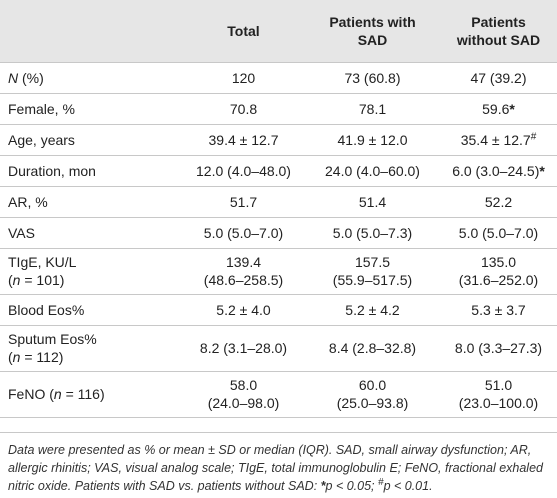 This screenshot has width=557, height=498. I want to click on table-cell: 51.4, so click(372, 202).